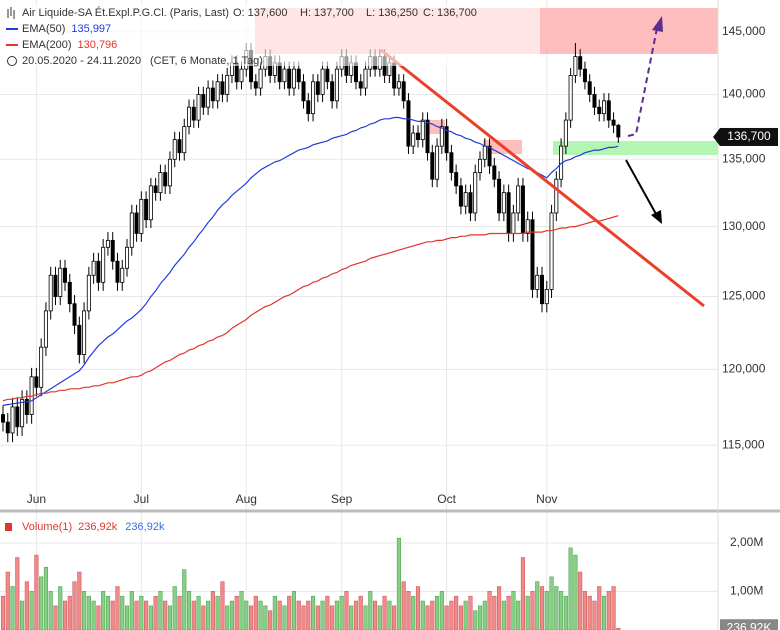  What do you see at coordinates (47, 45) in the screenshot?
I see `legend-label: EMA(200)` at bounding box center [47, 45].